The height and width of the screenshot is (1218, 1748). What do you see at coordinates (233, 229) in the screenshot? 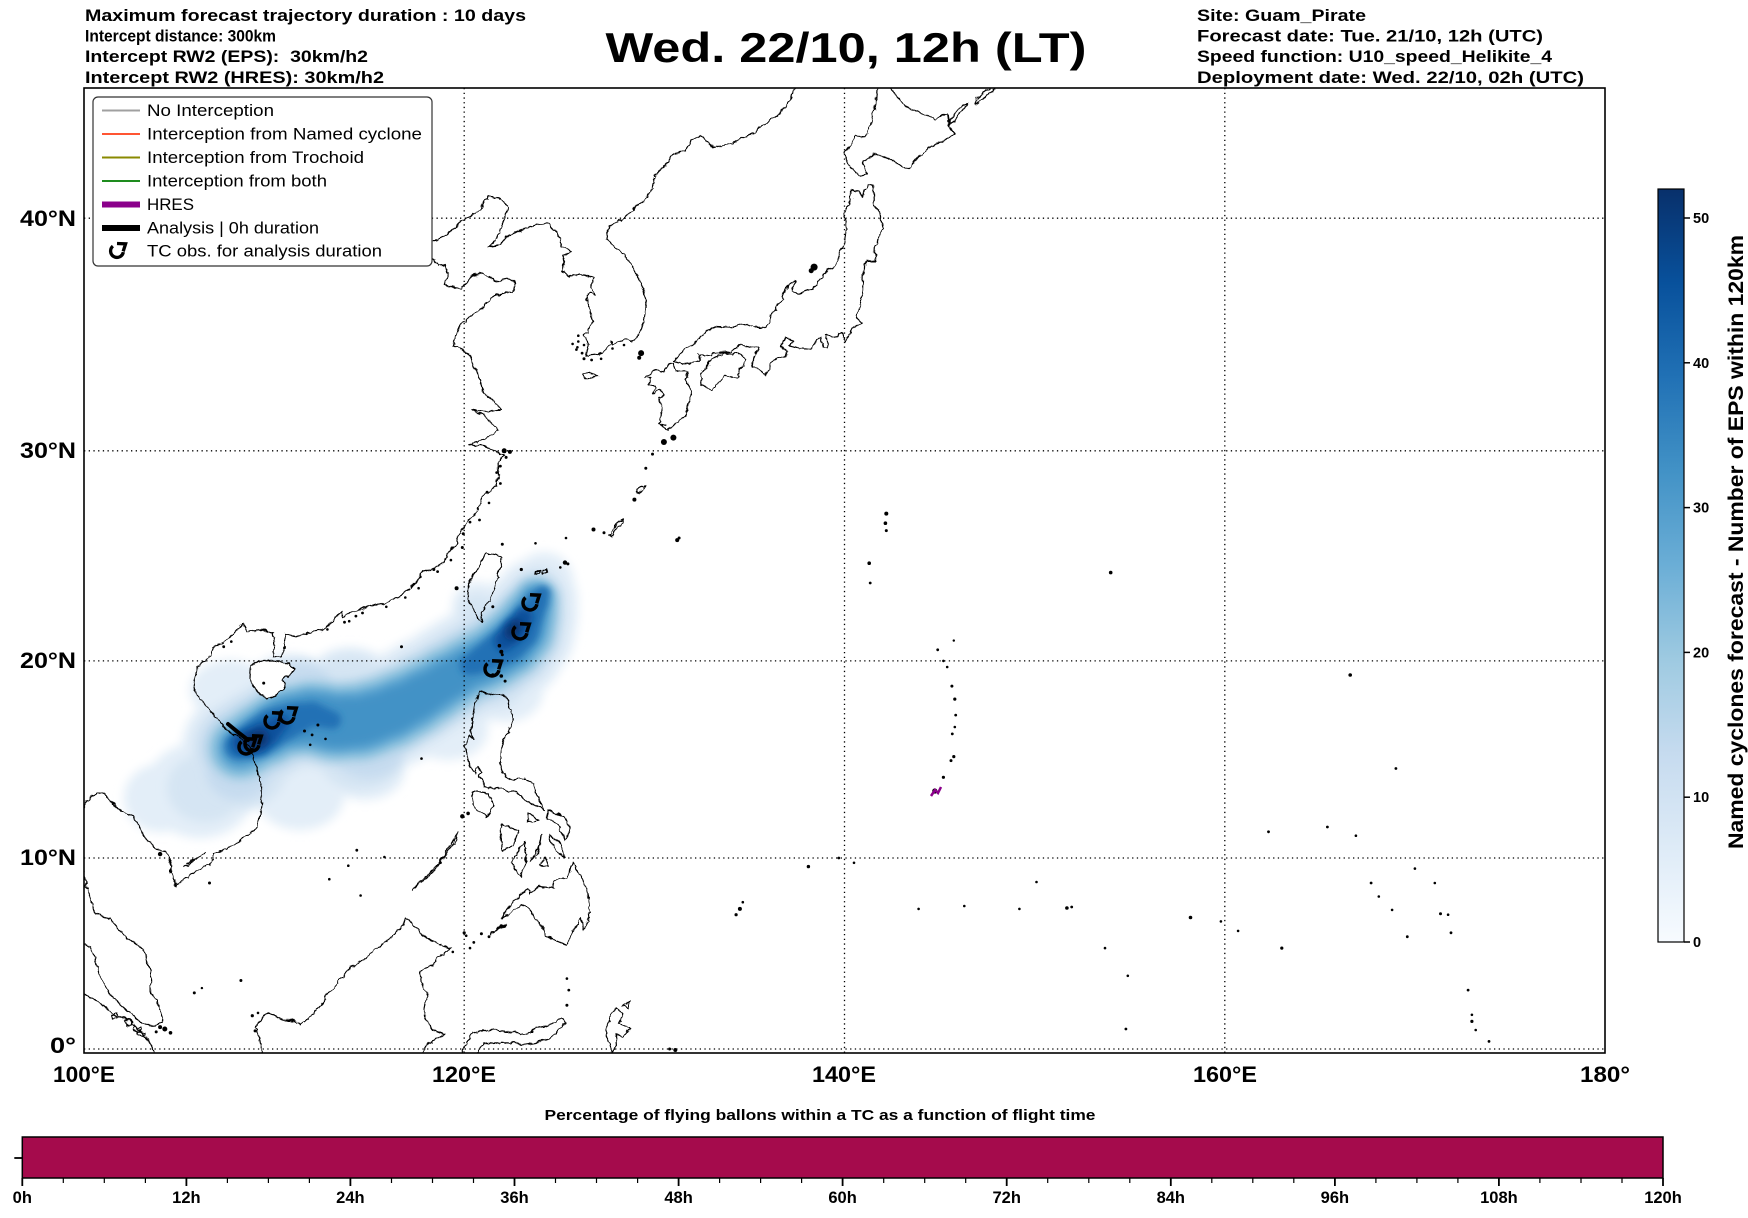
I see `svg-text: Analysis | 0h duration` at bounding box center [233, 229].